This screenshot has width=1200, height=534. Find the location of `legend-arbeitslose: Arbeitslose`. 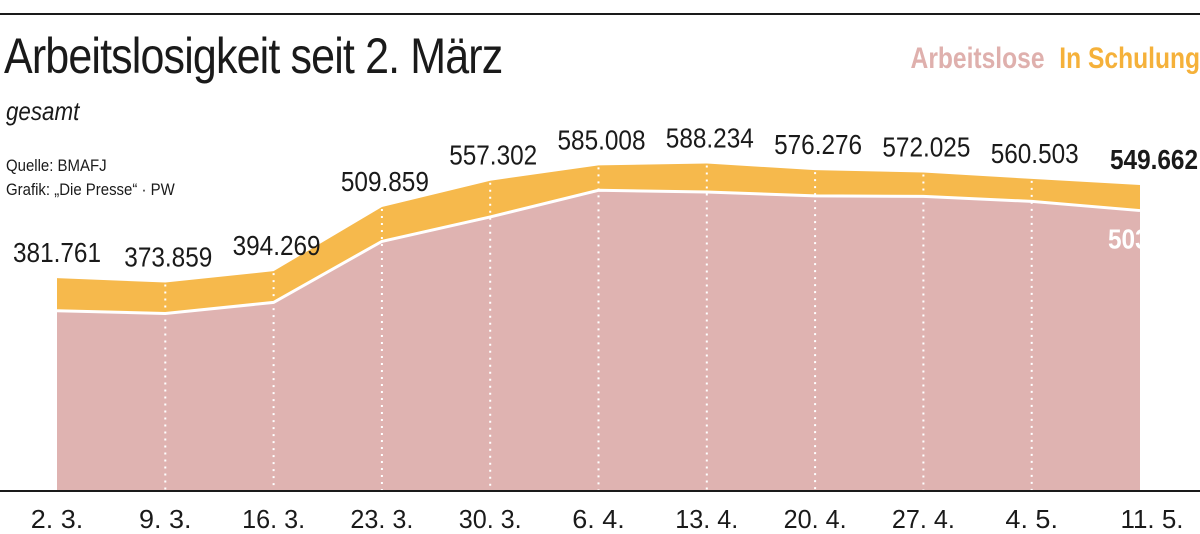

legend-arbeitslose: Arbeitslose is located at coordinates (977, 58).